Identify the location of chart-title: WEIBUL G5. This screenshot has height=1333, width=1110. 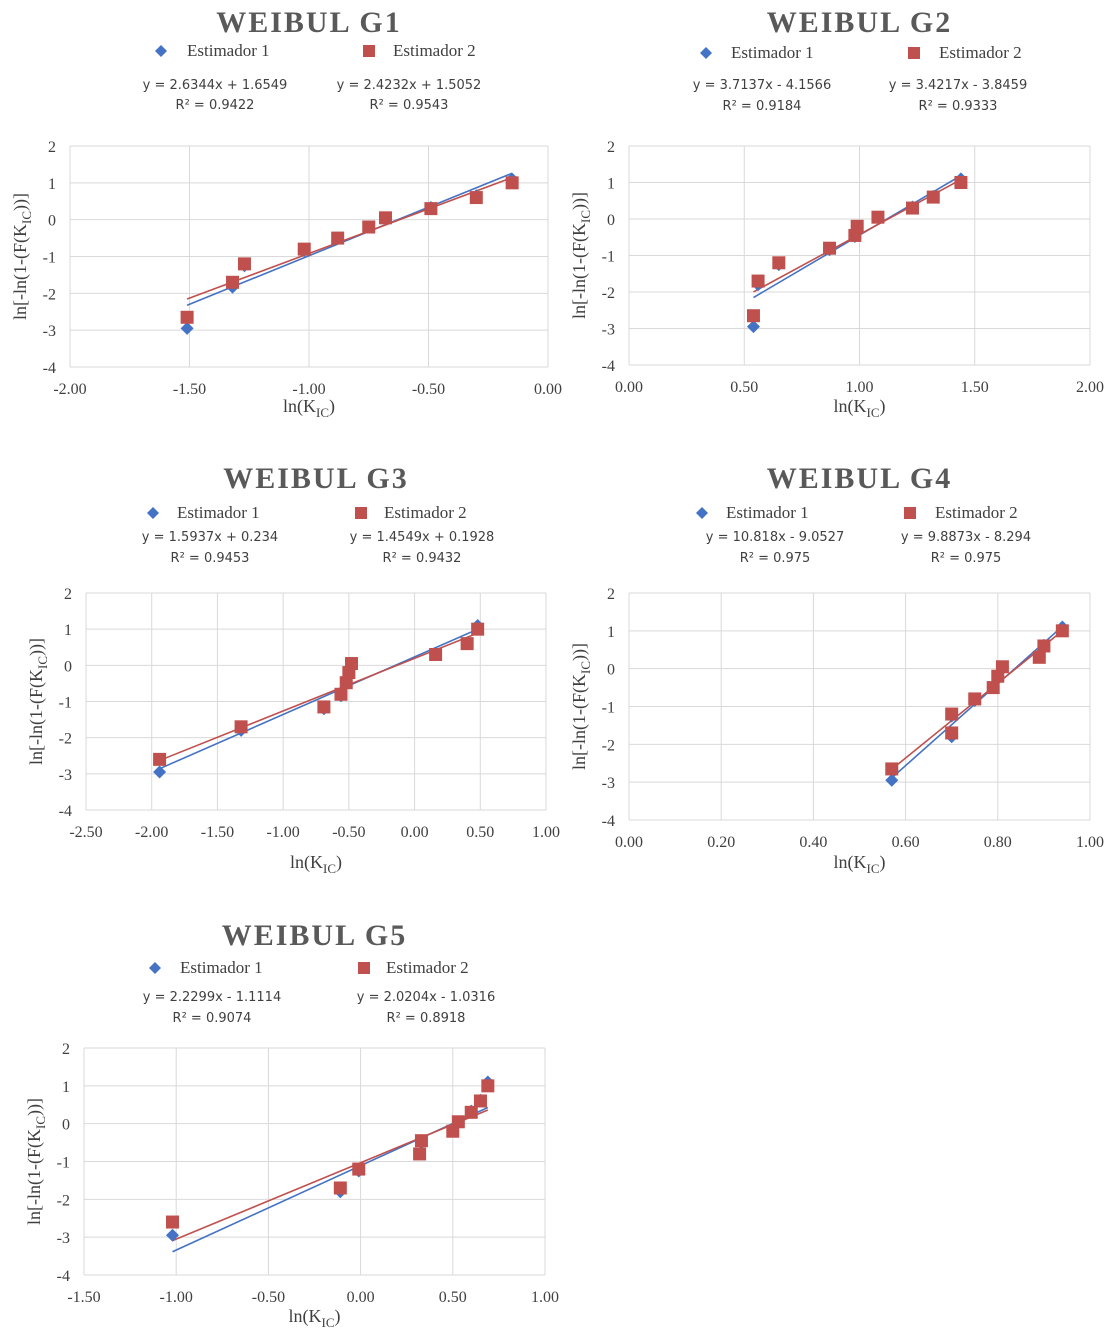
(315, 935).